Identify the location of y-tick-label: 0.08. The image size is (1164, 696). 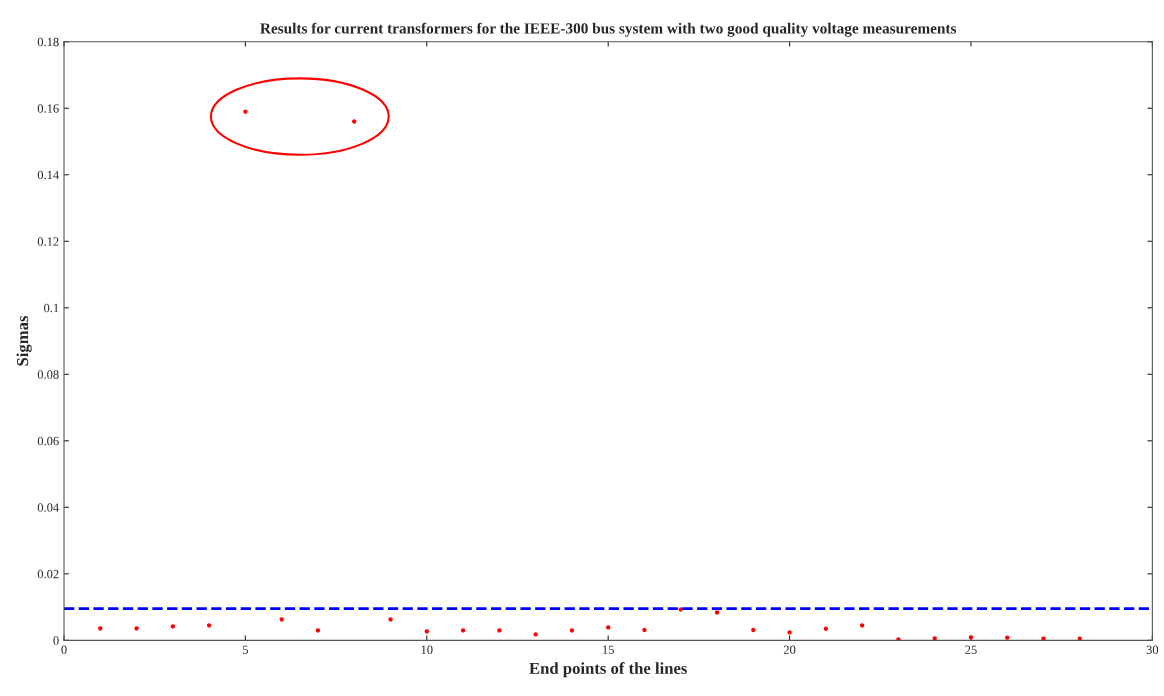
(48, 374).